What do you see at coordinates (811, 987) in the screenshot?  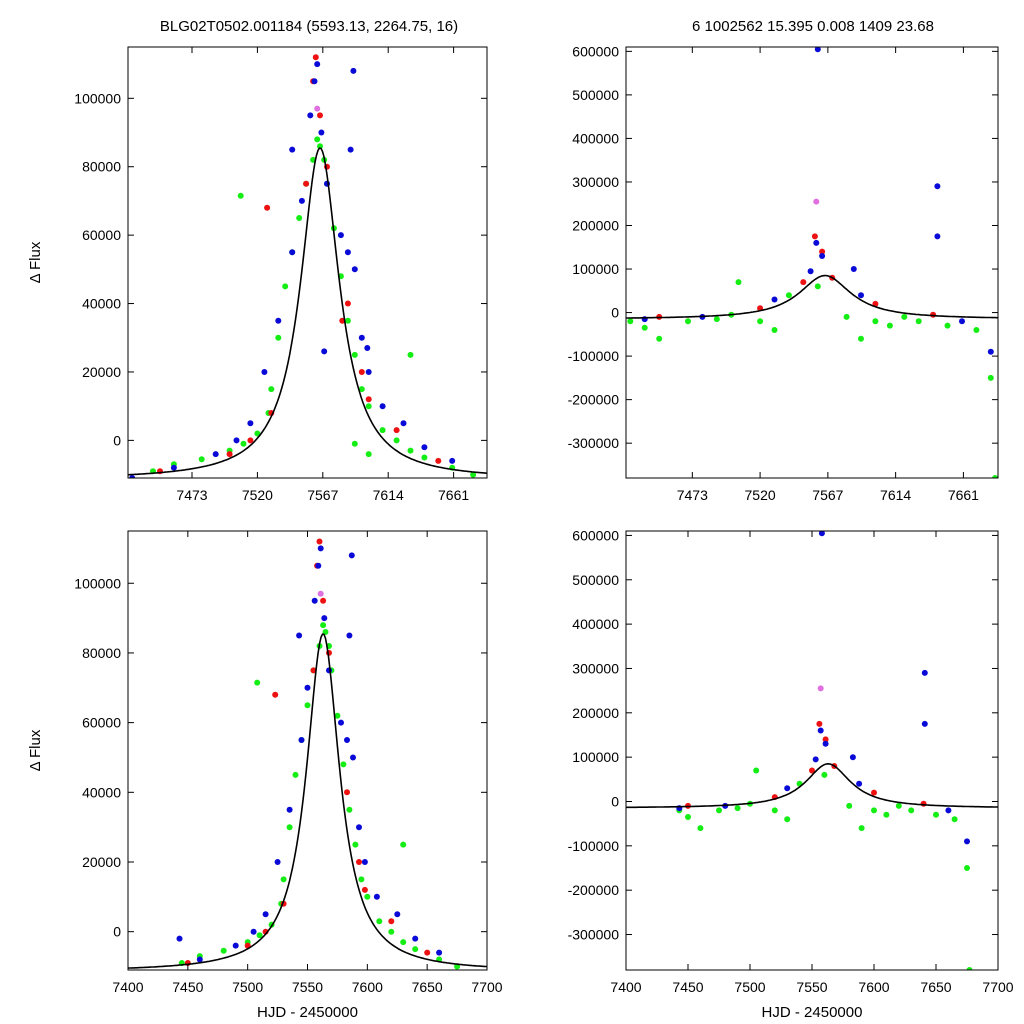 I see `x-tick-label: 7550` at bounding box center [811, 987].